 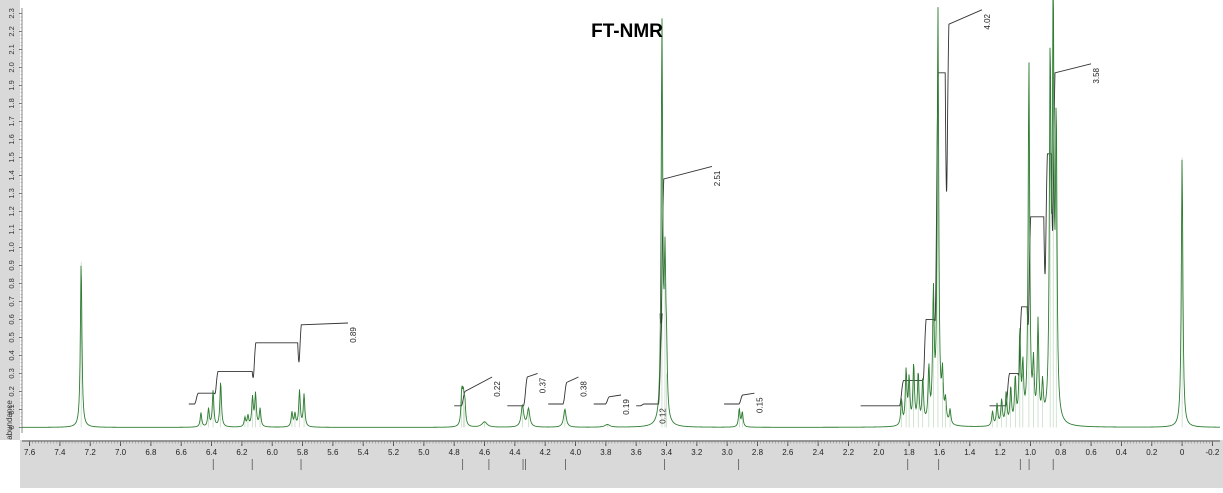 What do you see at coordinates (11, 337) in the screenshot?
I see `y-tick-label: 0.5` at bounding box center [11, 337].